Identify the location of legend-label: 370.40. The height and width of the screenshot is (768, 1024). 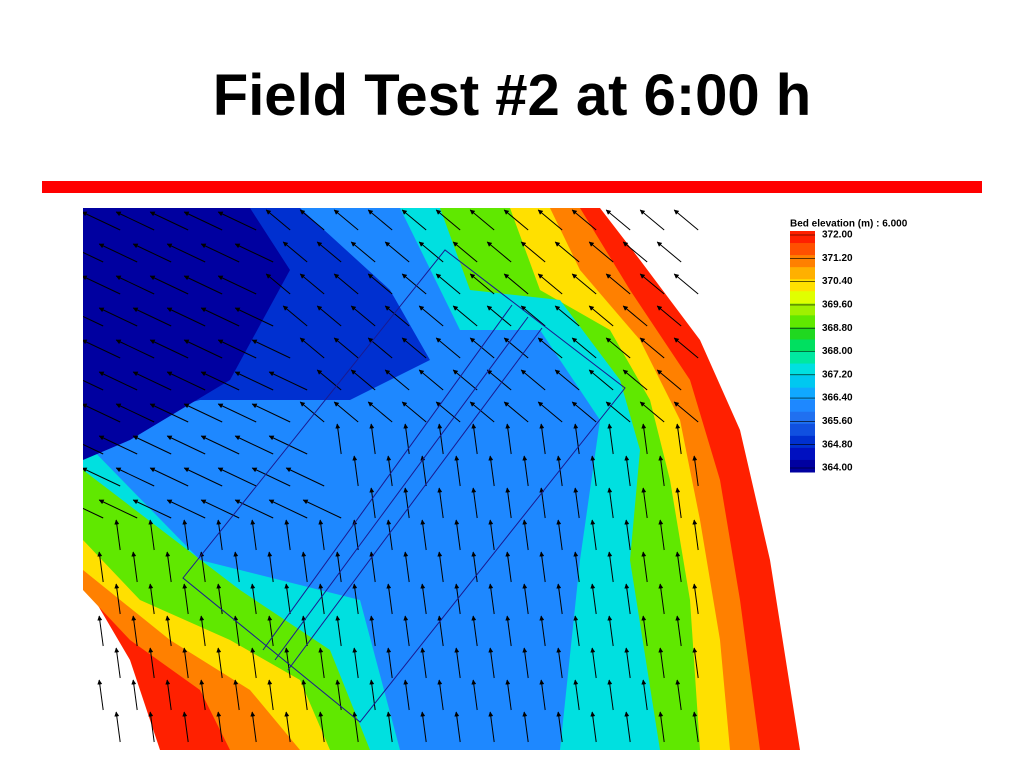
(837, 281).